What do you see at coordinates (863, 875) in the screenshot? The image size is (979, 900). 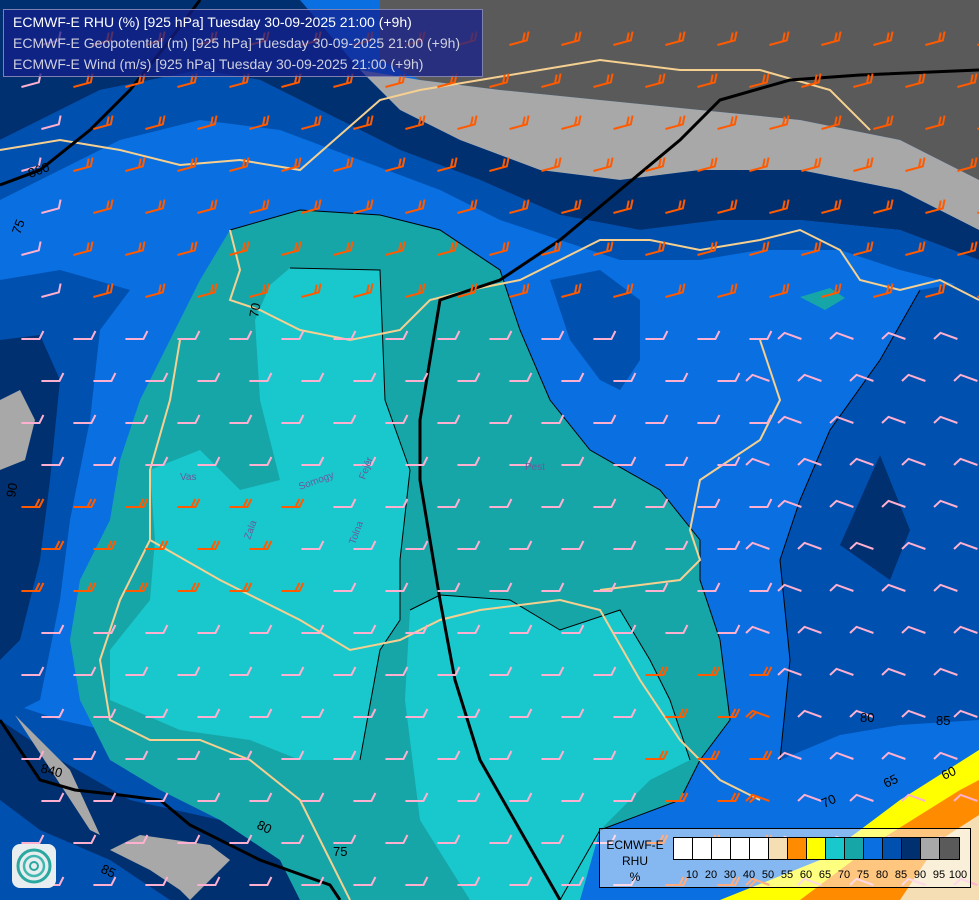 I see `legend-tick: 75` at bounding box center [863, 875].